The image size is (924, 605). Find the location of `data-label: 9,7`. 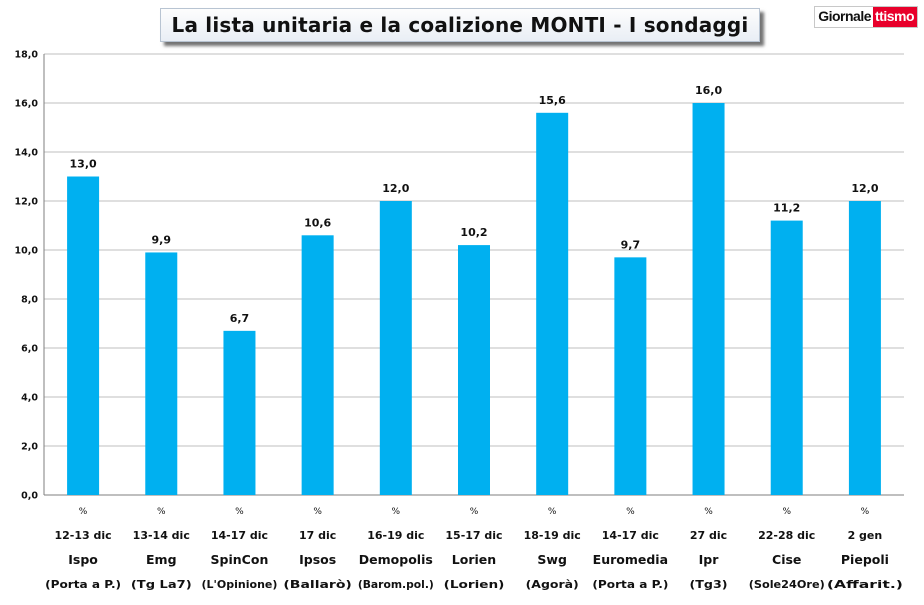

data-label: 9,7 is located at coordinates (631, 244).